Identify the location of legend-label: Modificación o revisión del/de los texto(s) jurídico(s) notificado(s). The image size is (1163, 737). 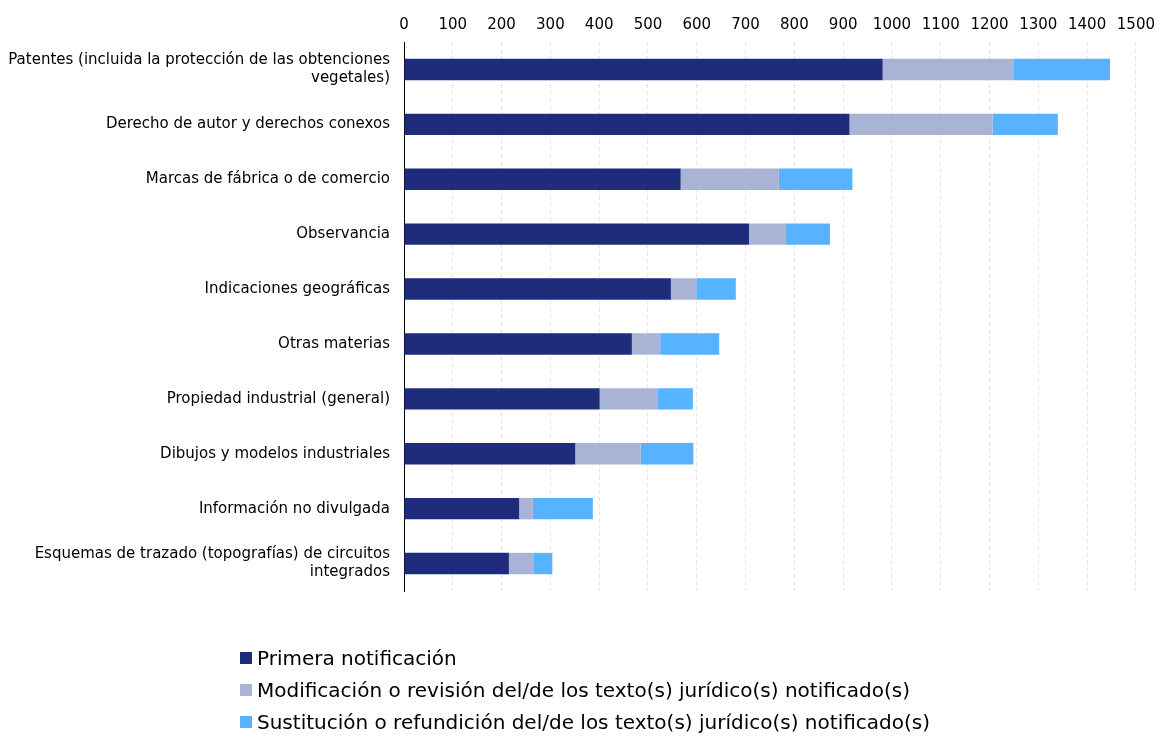
(584, 690).